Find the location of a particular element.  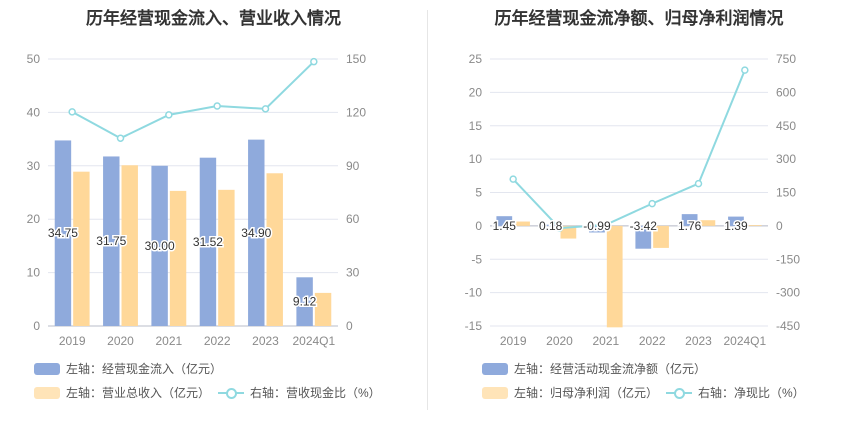

legend-item-cash-inflow: 左轴：经营现金流入（亿元） is located at coordinates (128, 368).